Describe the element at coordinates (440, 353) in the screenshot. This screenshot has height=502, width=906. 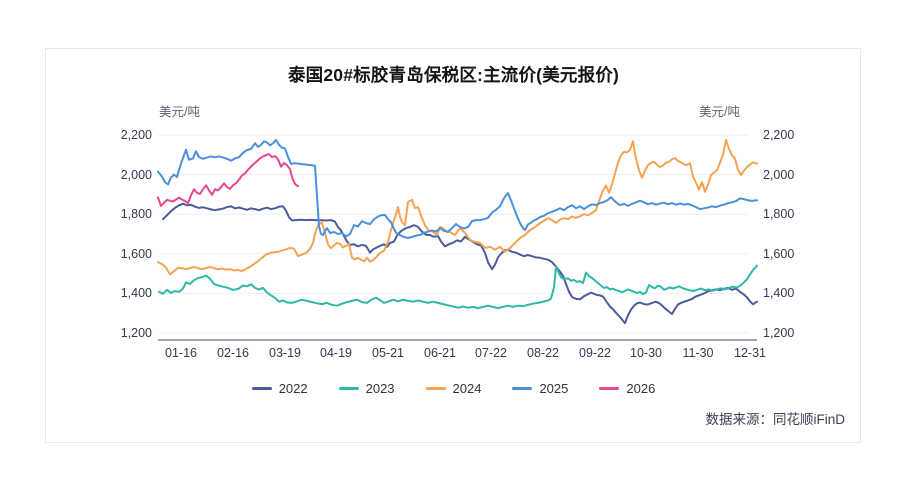
I see `x-axis-label: 06-21` at that location.